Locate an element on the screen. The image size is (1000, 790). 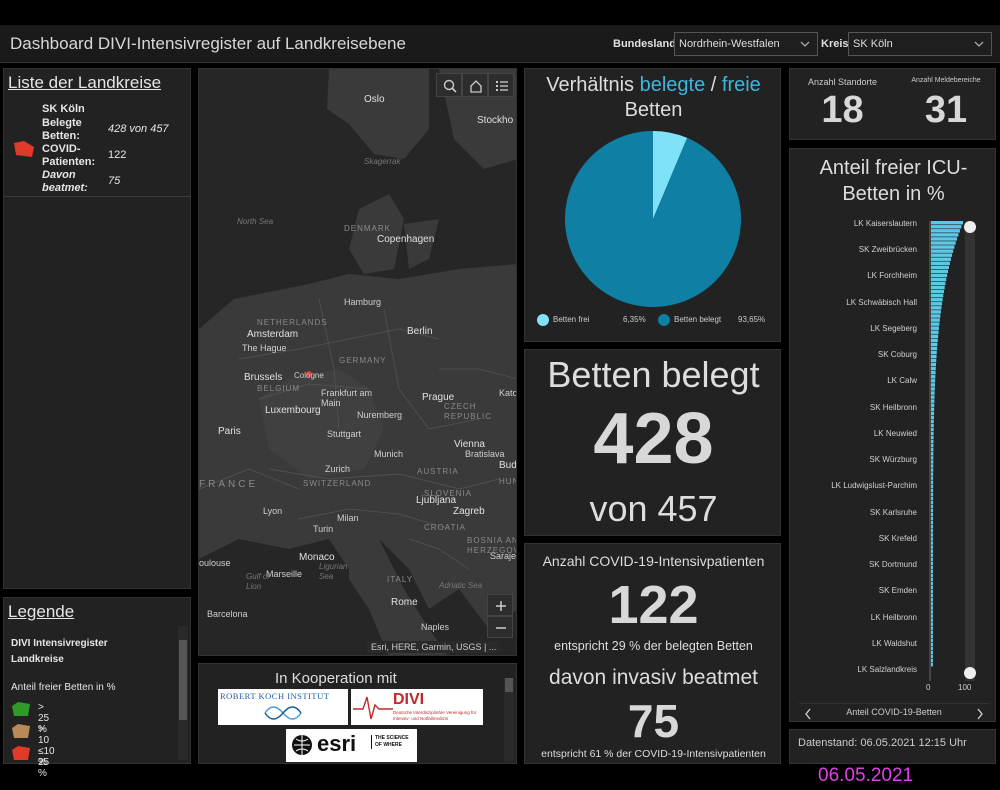
cooperation-scrollbar is located at coordinates (509, 720).